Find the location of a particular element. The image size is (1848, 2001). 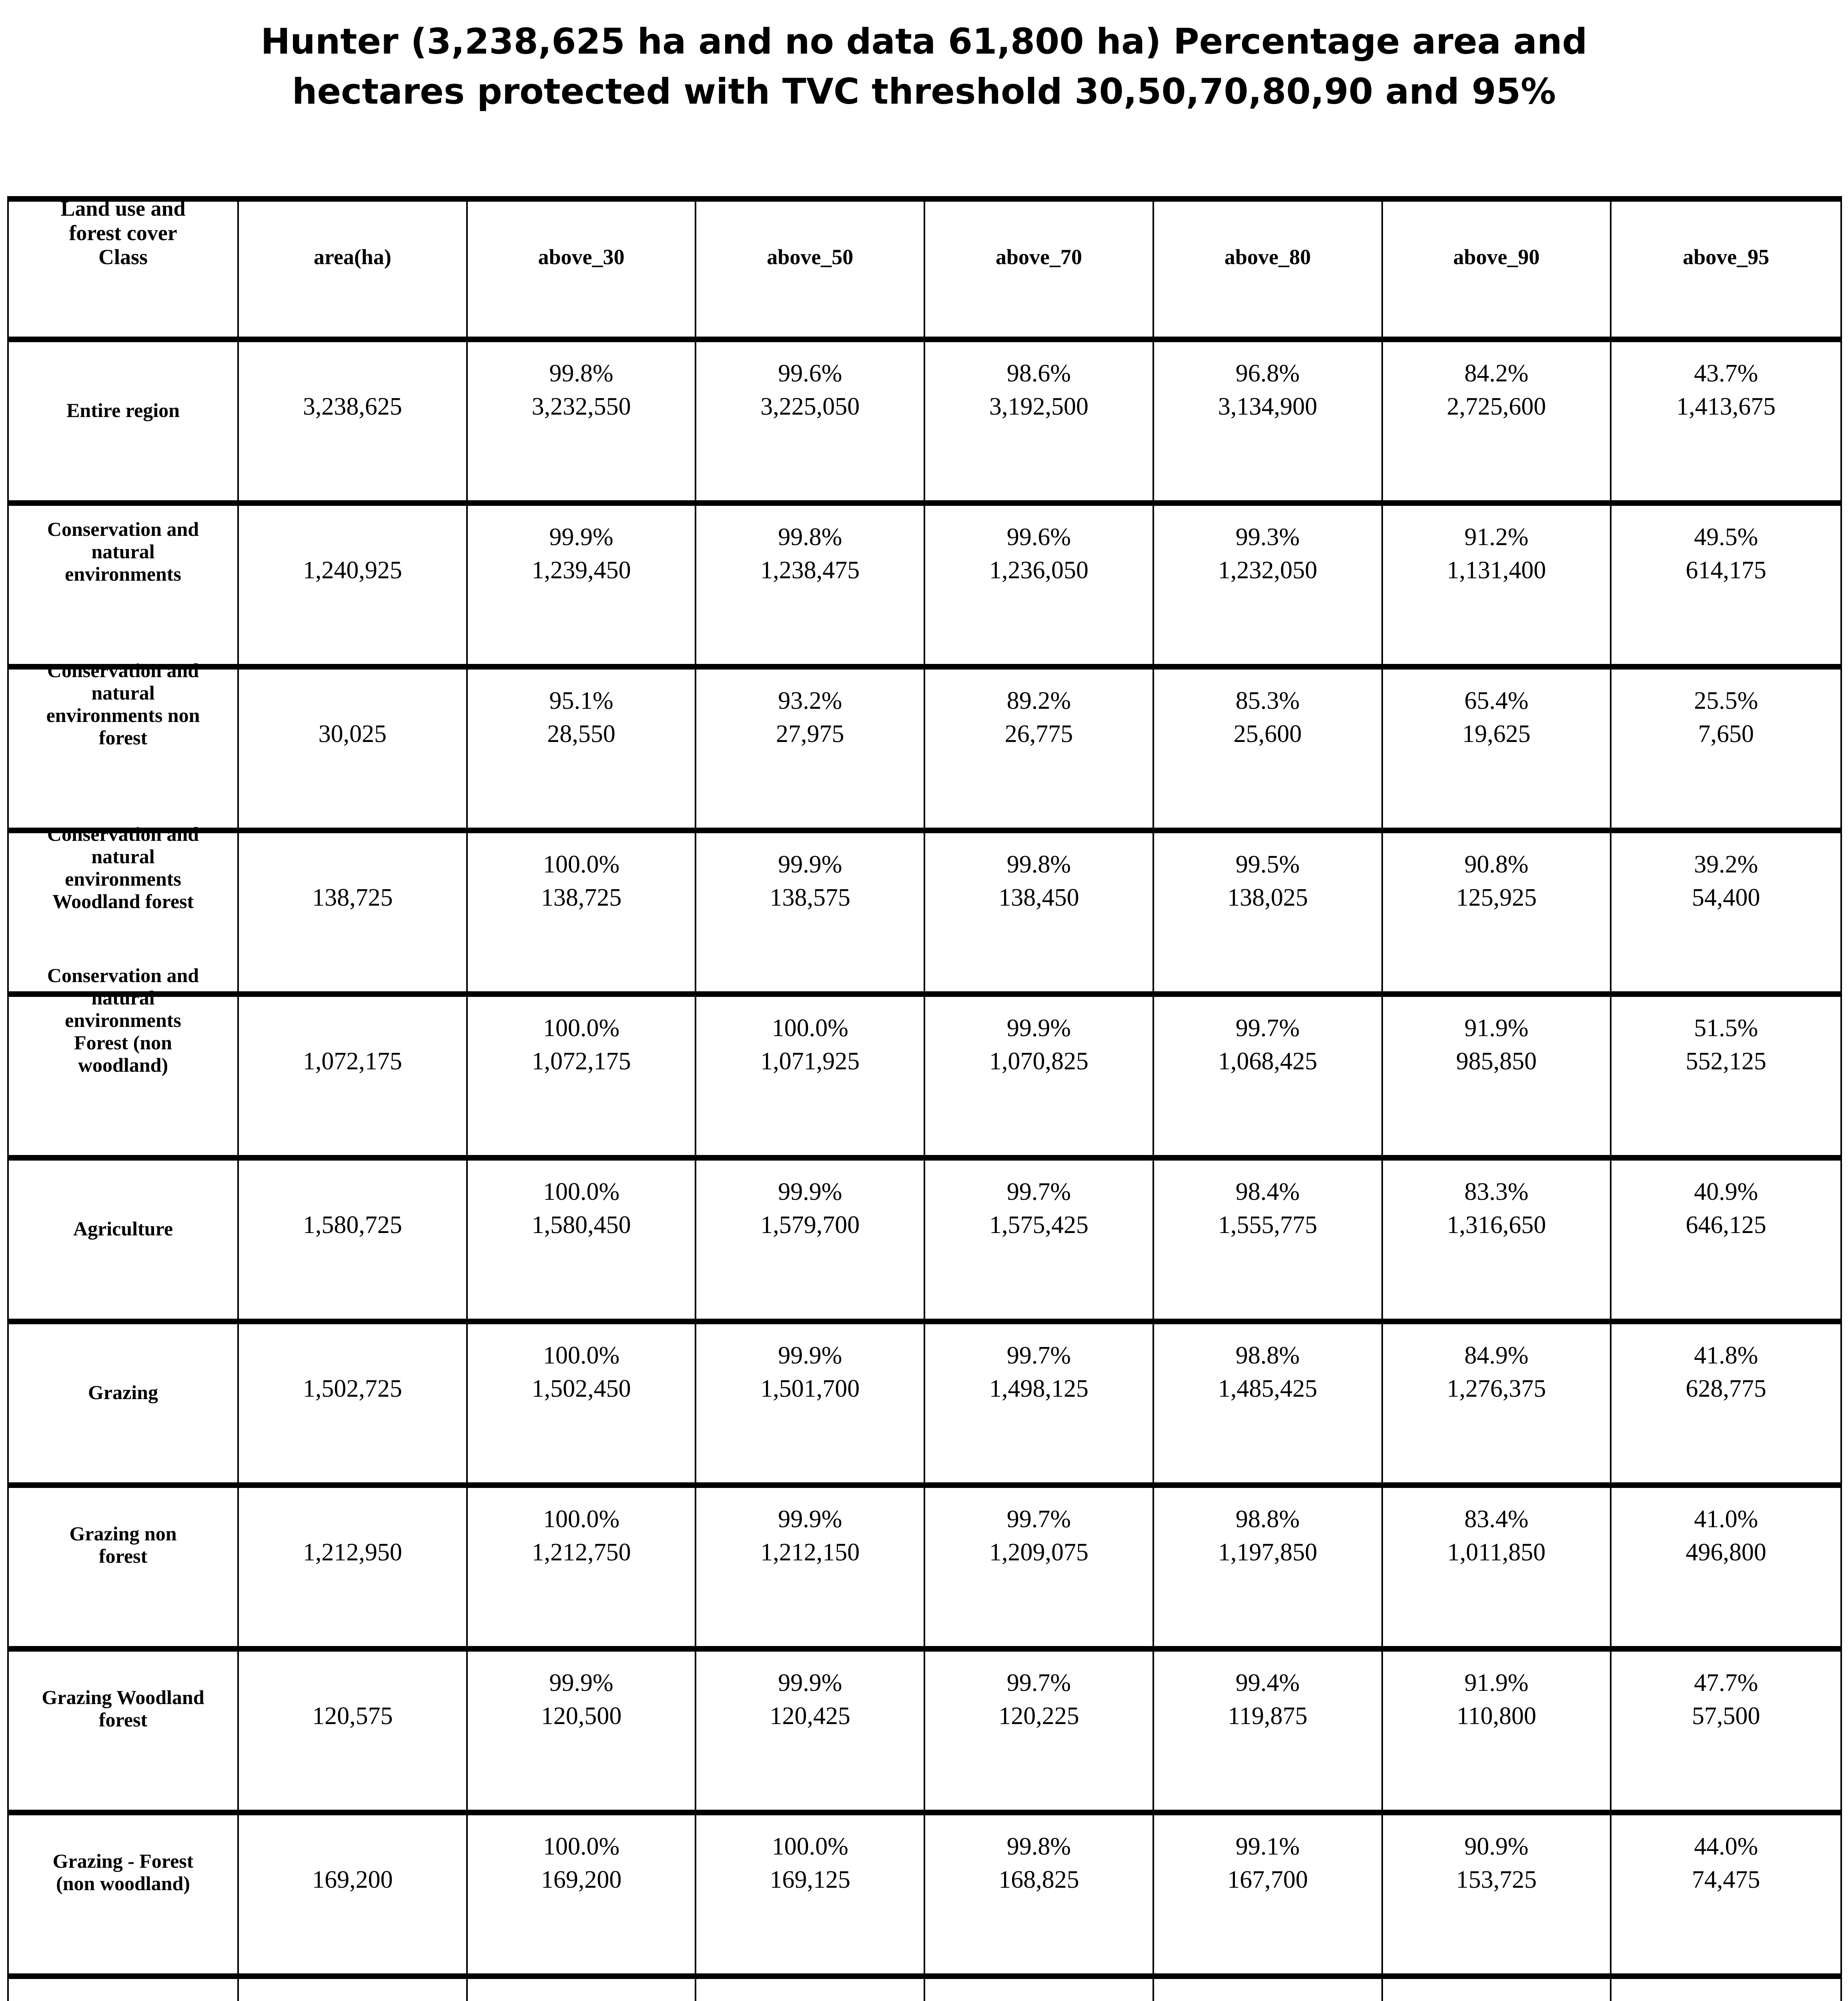

hectares-value: 3,192,500 is located at coordinates (1038, 407).